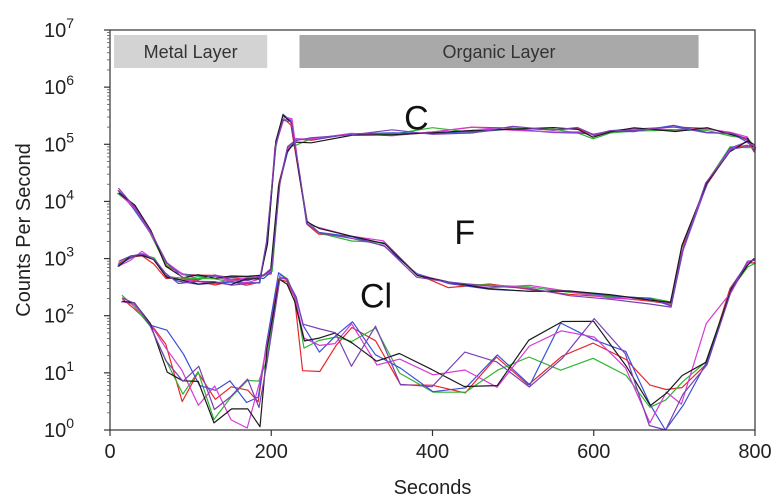 This screenshot has height=499, width=781. What do you see at coordinates (59, 257) in the screenshot?
I see `y-tick-label-3: 10³` at bounding box center [59, 257].